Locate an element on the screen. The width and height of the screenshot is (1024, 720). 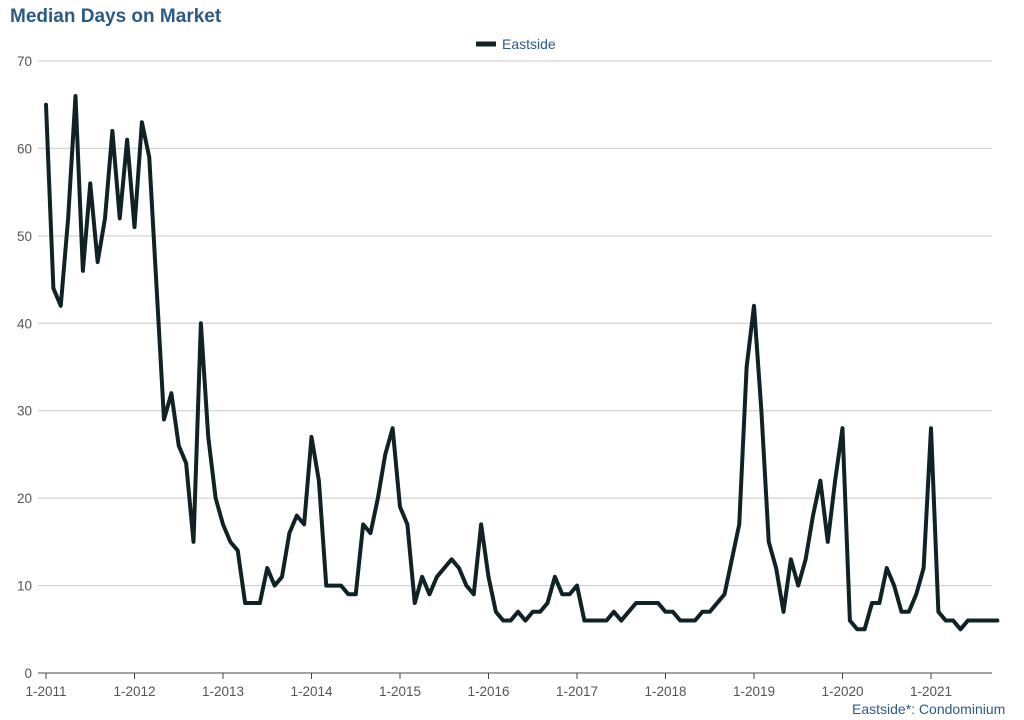
x-tick-label: 1-2019 is located at coordinates (754, 691).